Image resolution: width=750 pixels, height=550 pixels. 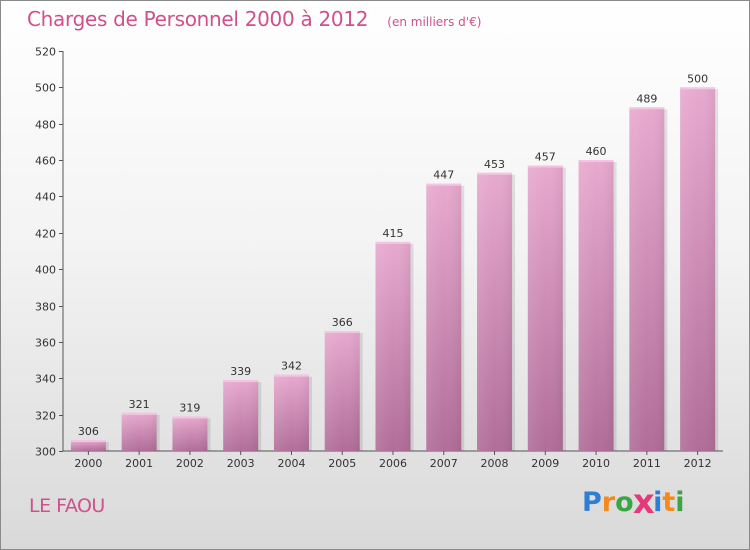 I want to click on y-tick-label: 420, so click(x=45, y=234).